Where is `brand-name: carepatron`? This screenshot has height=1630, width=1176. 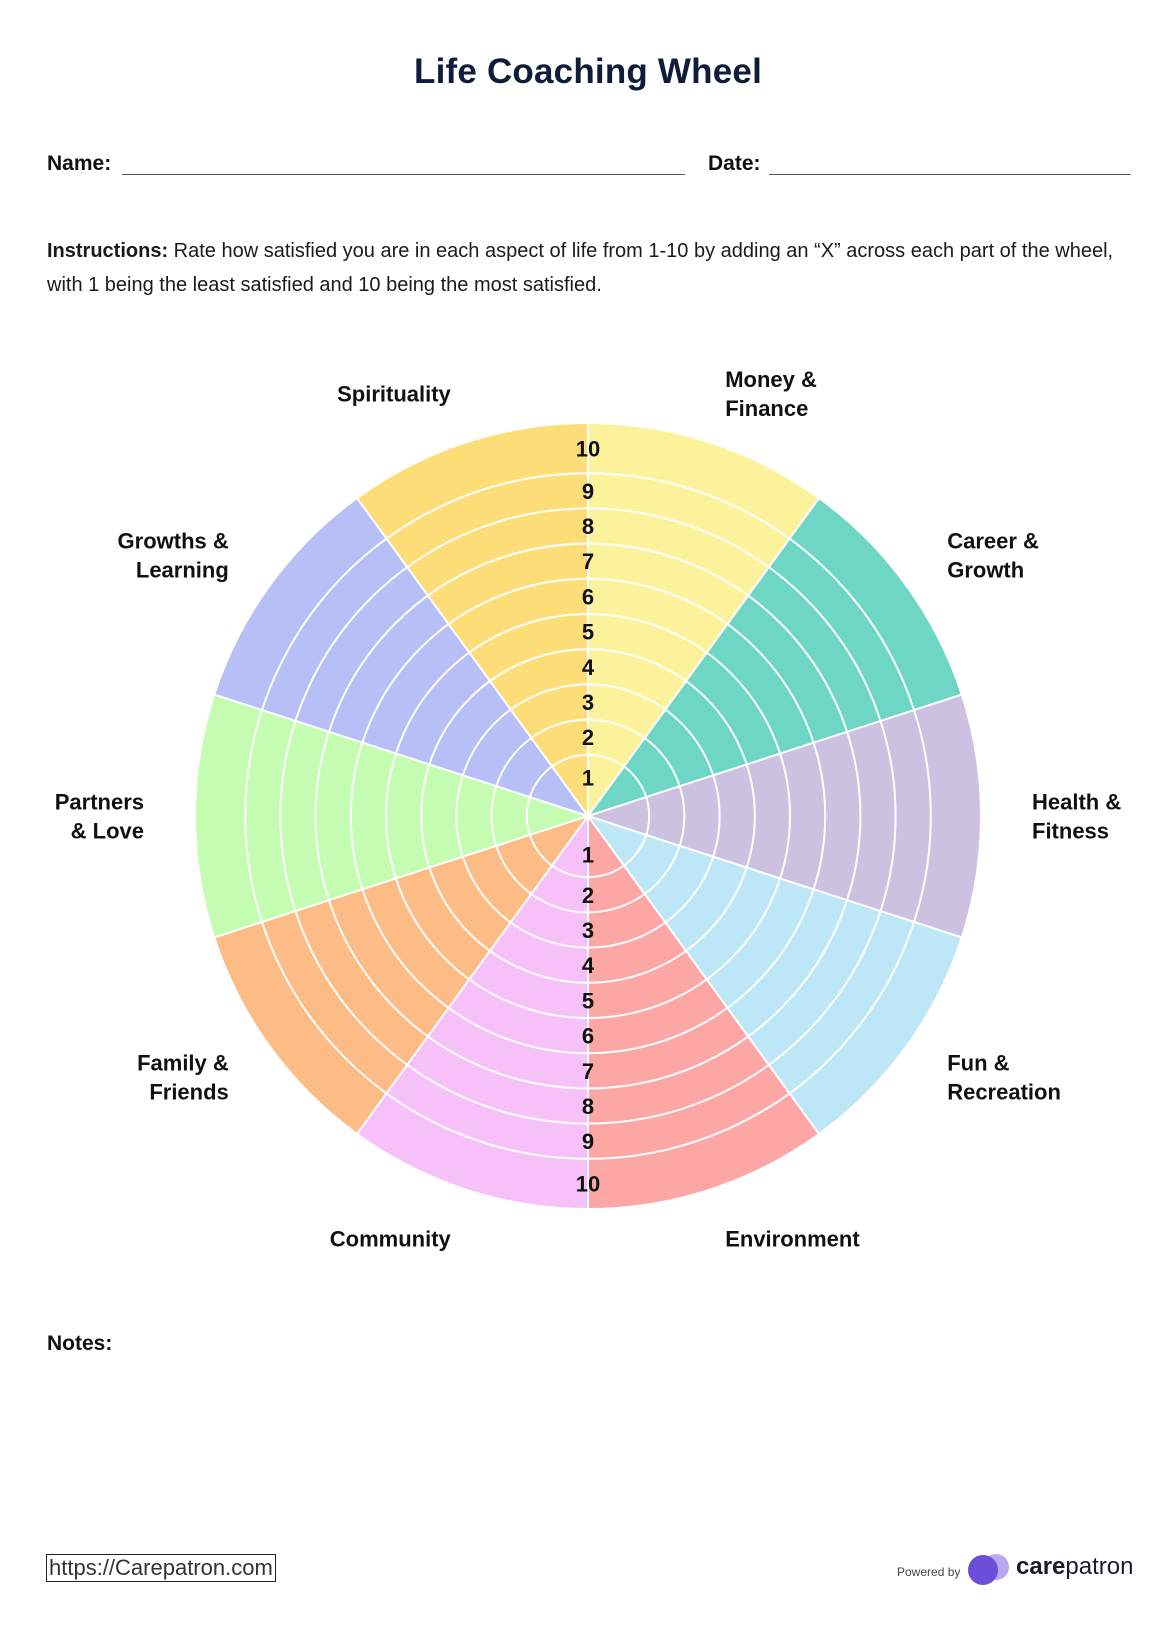
brand-name: carepatron is located at coordinates (1074, 1567).